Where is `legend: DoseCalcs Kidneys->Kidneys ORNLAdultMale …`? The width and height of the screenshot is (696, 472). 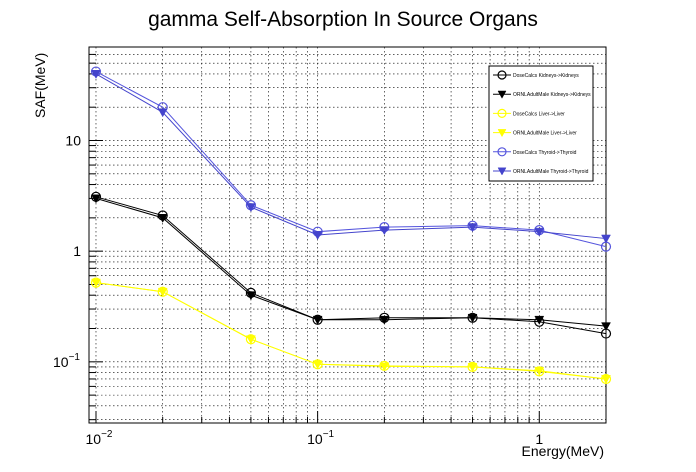
legend: DoseCalcs Kidneys->Kidneys ORNLAdultMale … is located at coordinates (541, 123).